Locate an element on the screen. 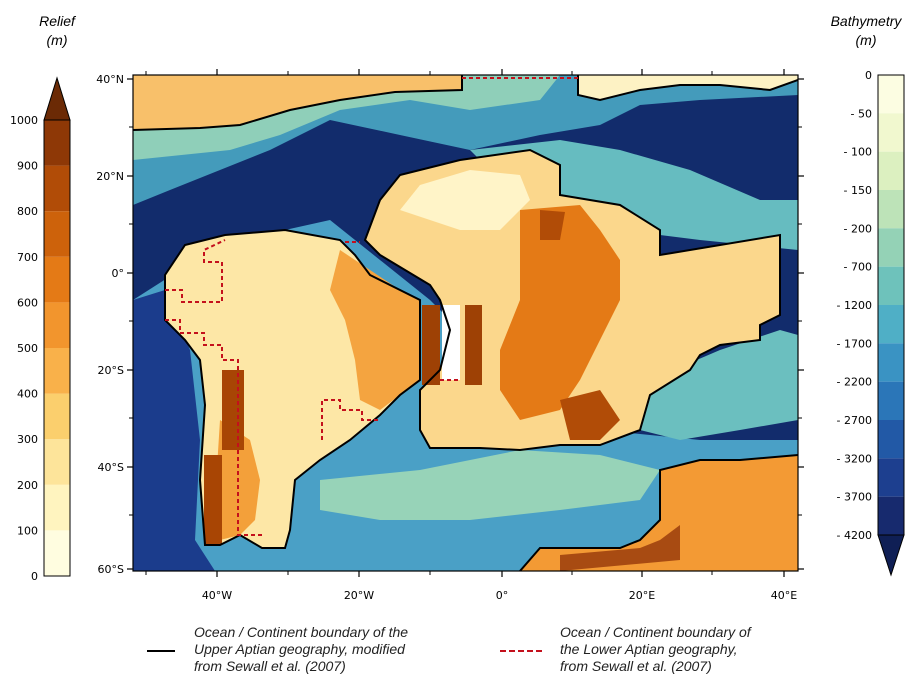 The width and height of the screenshot is (914, 682). lower-legend-line3: from Sewall et al. (2007) is located at coordinates (636, 666).